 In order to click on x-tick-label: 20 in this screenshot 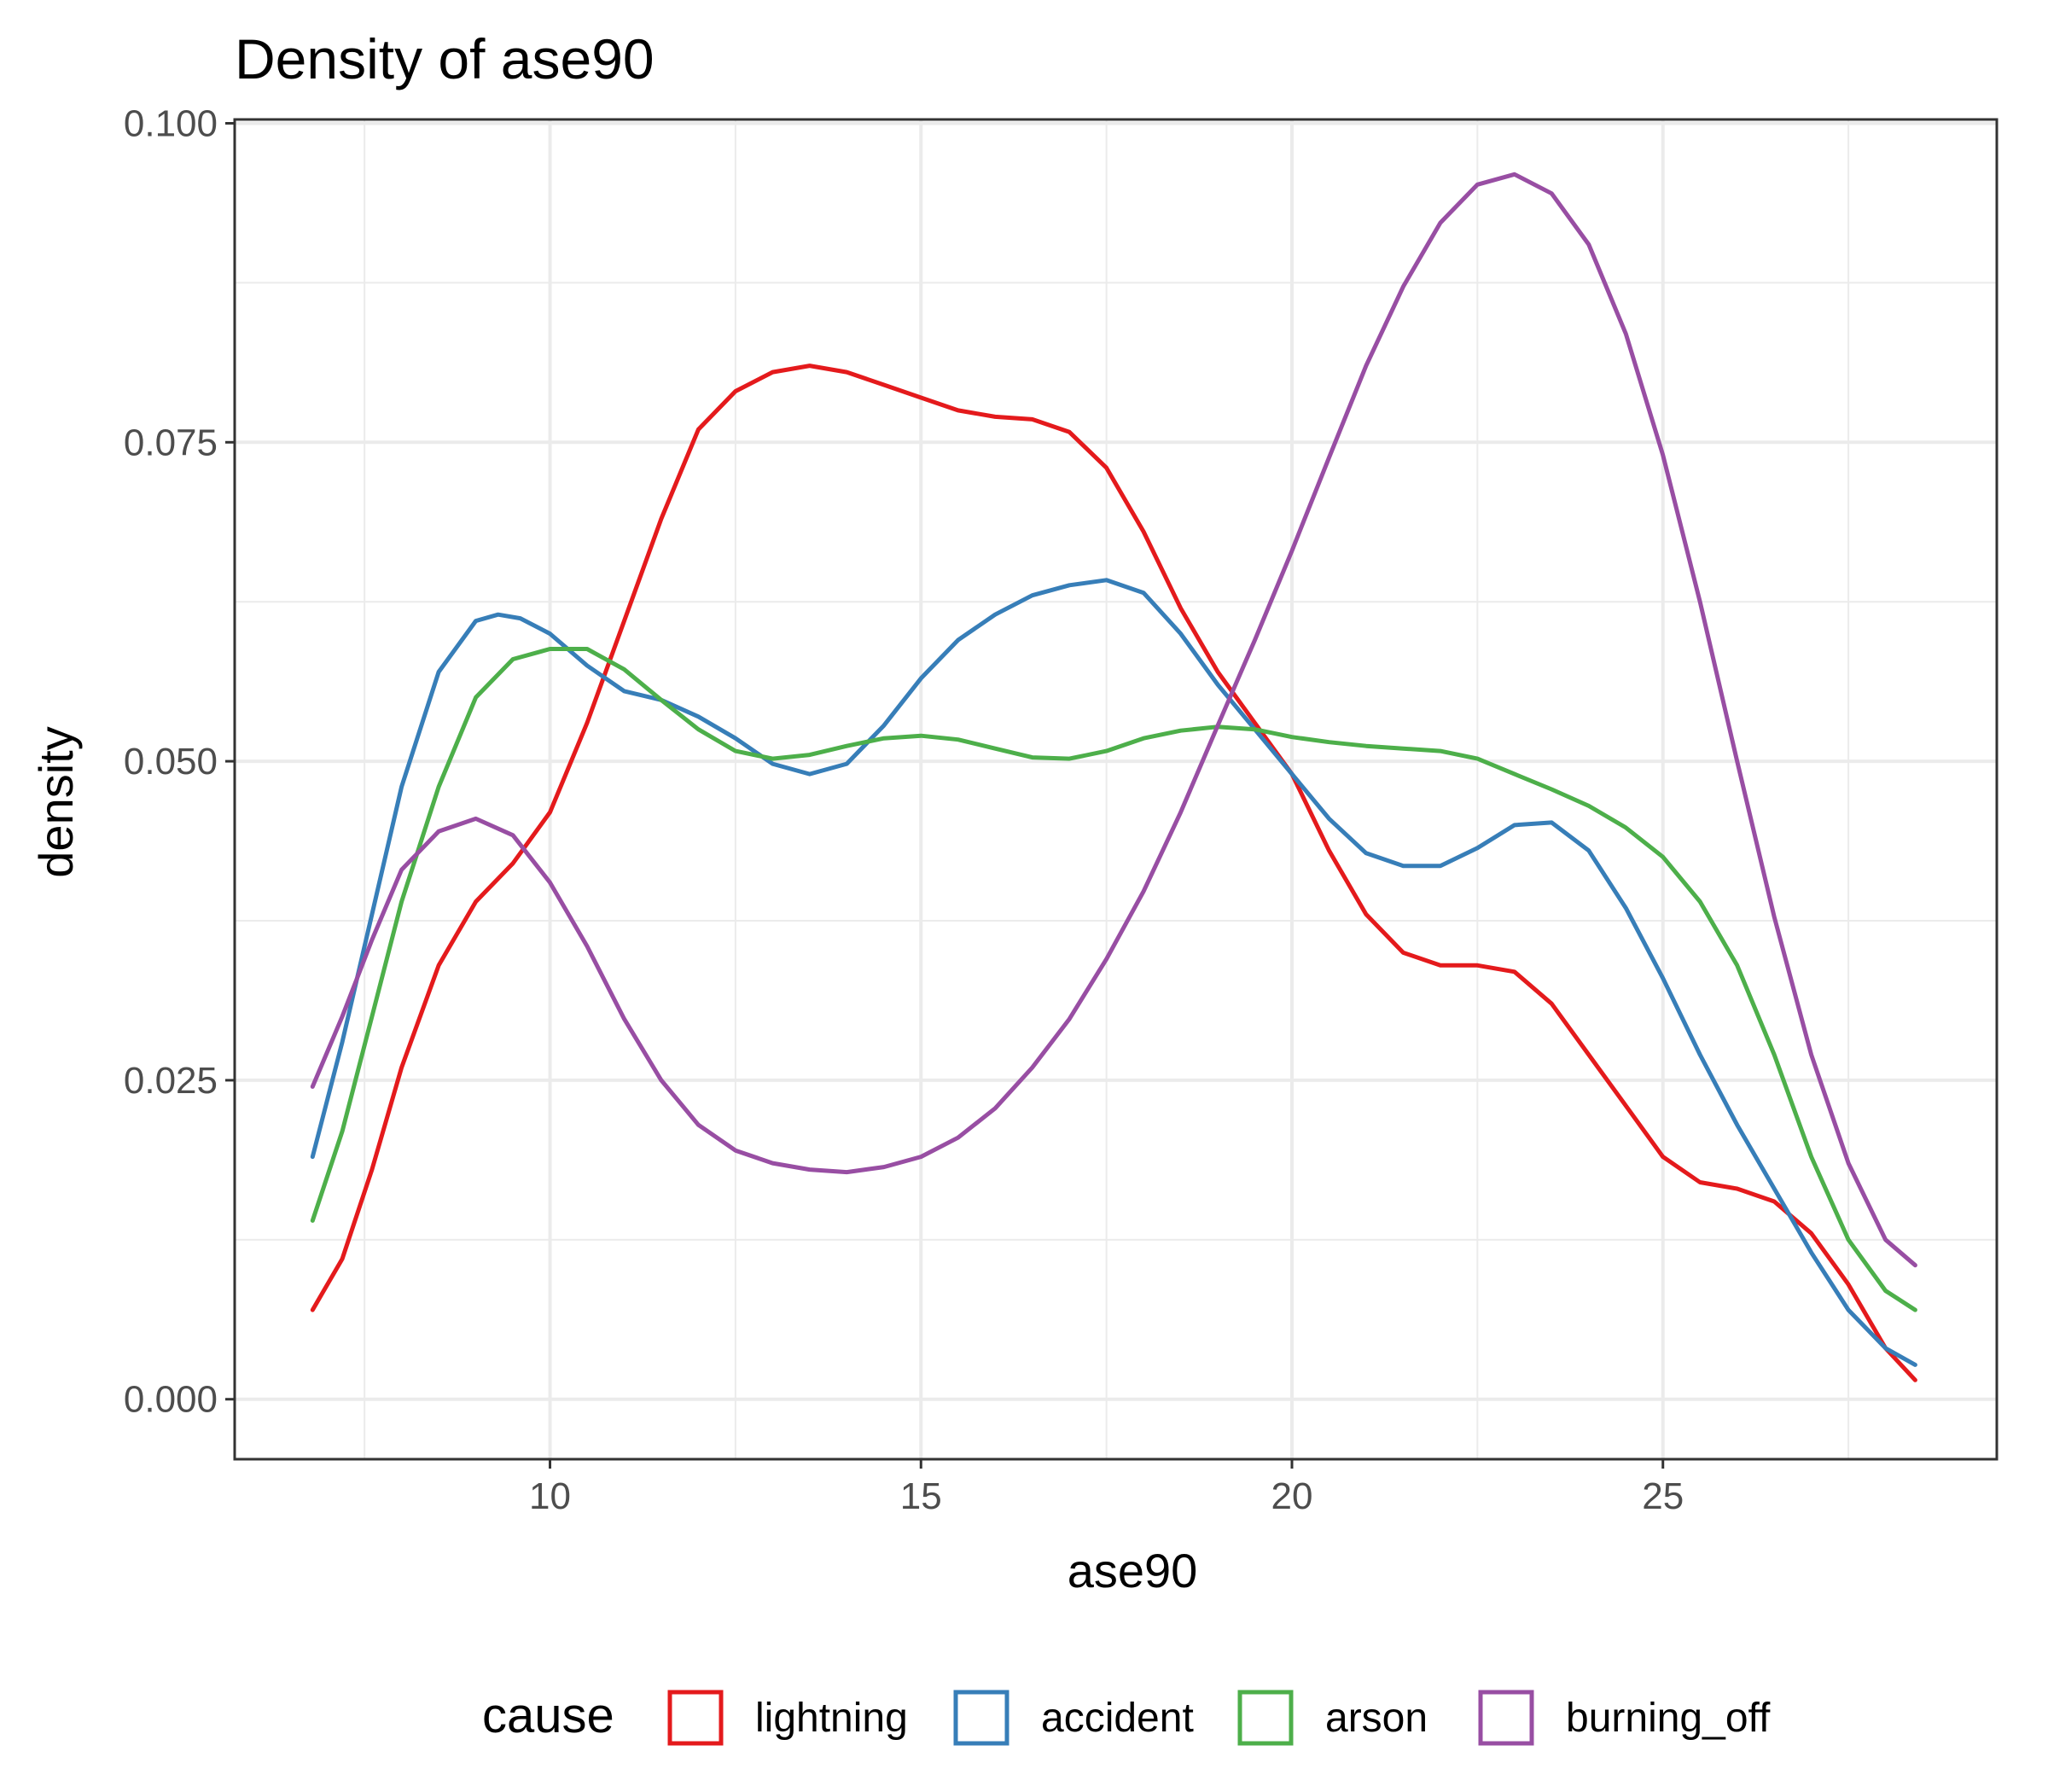, I will do `click(1292, 1496)`.